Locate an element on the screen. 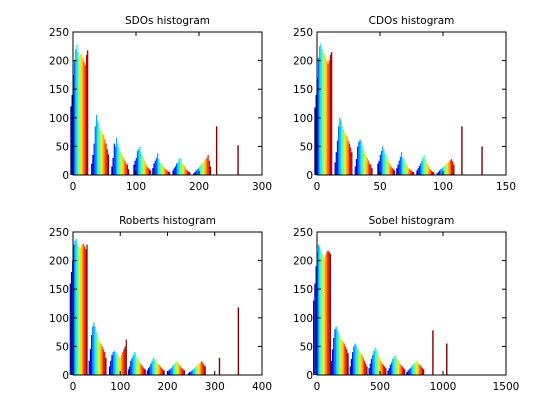 This screenshot has height=420, width=560. y-tick-label: 200 is located at coordinates (303, 62).